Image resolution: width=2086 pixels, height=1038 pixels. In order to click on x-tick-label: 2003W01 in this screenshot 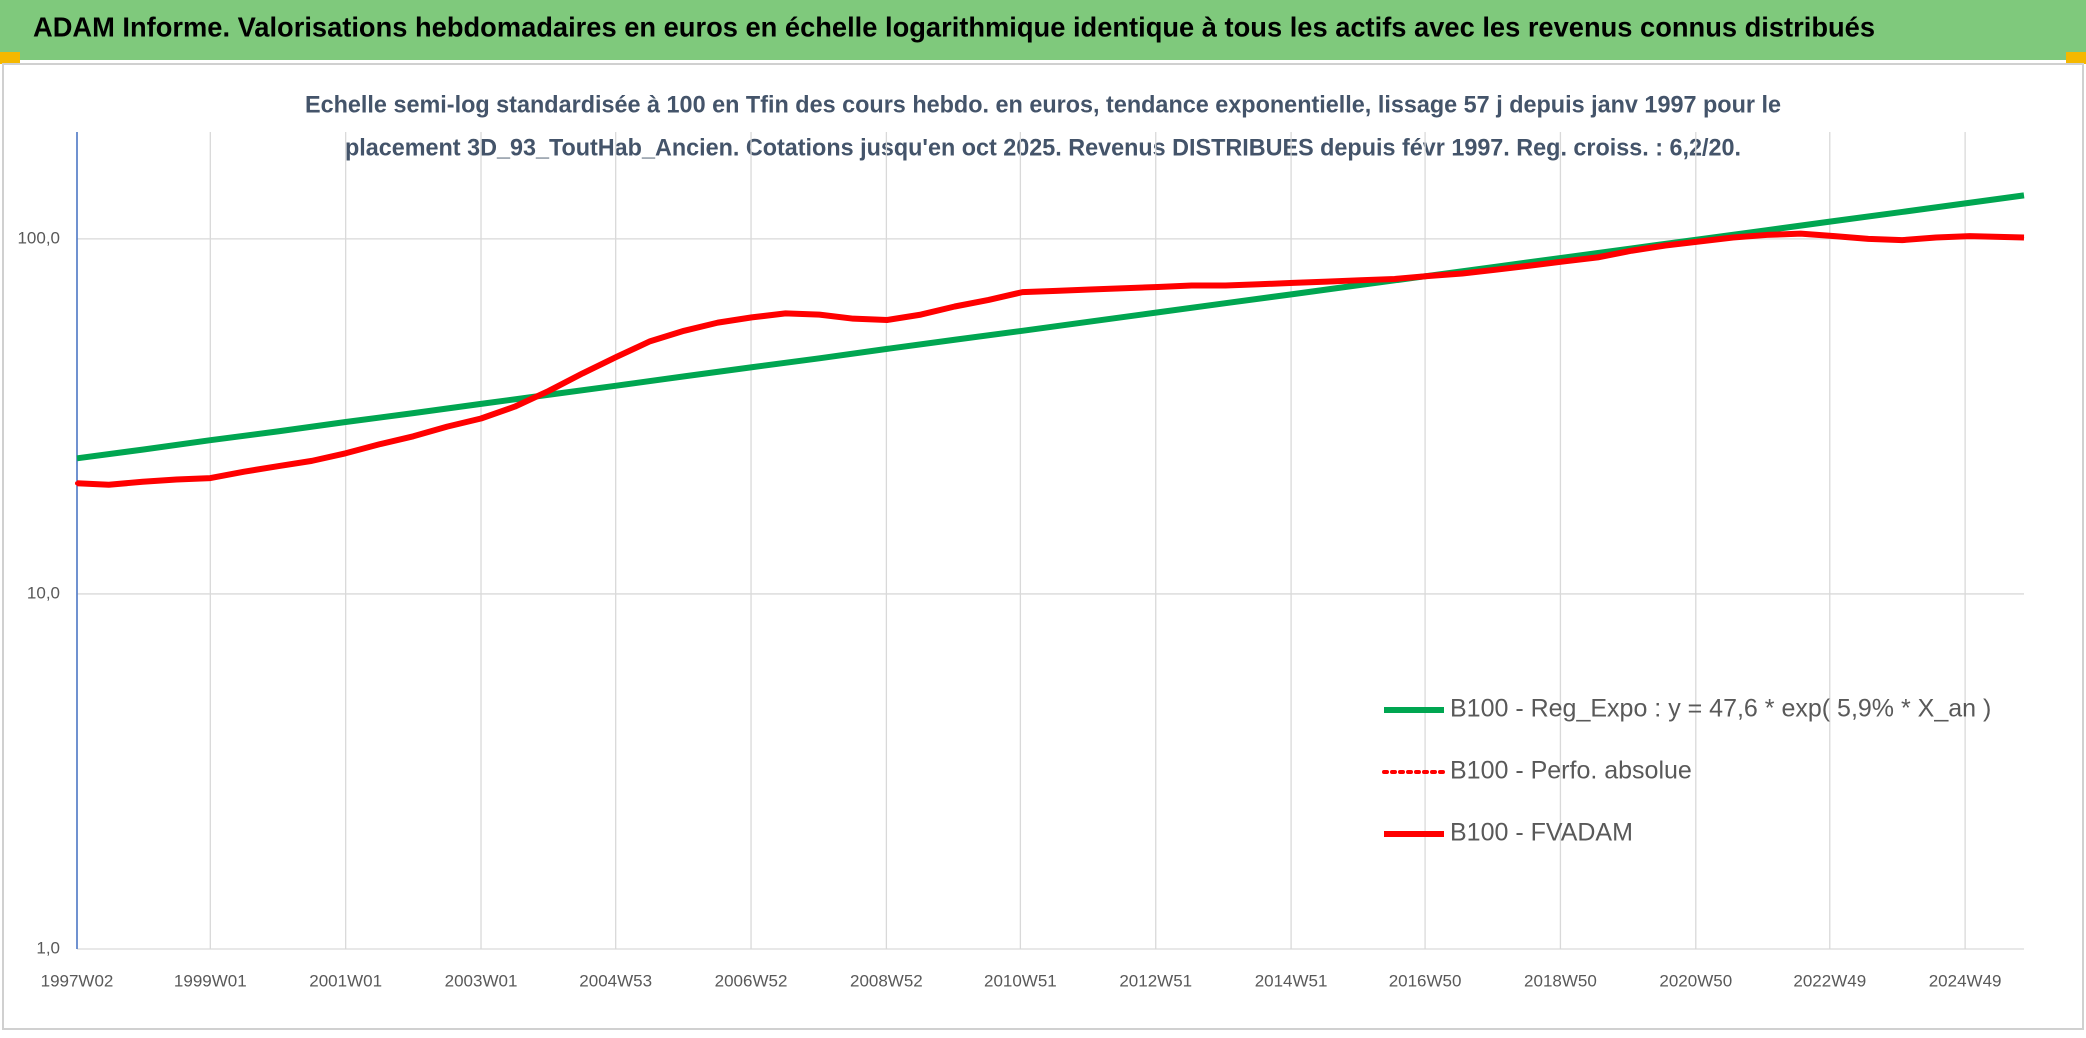, I will do `click(481, 980)`.